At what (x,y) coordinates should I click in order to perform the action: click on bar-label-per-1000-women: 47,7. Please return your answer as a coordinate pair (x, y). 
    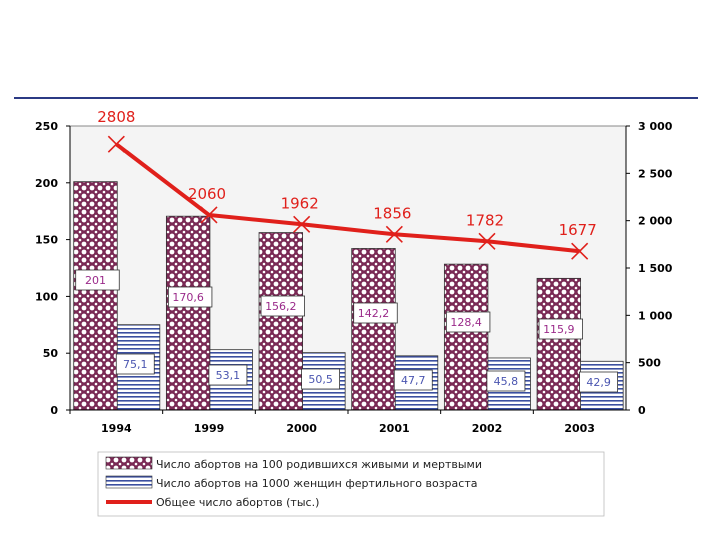
    Looking at the image, I should click on (413, 380).